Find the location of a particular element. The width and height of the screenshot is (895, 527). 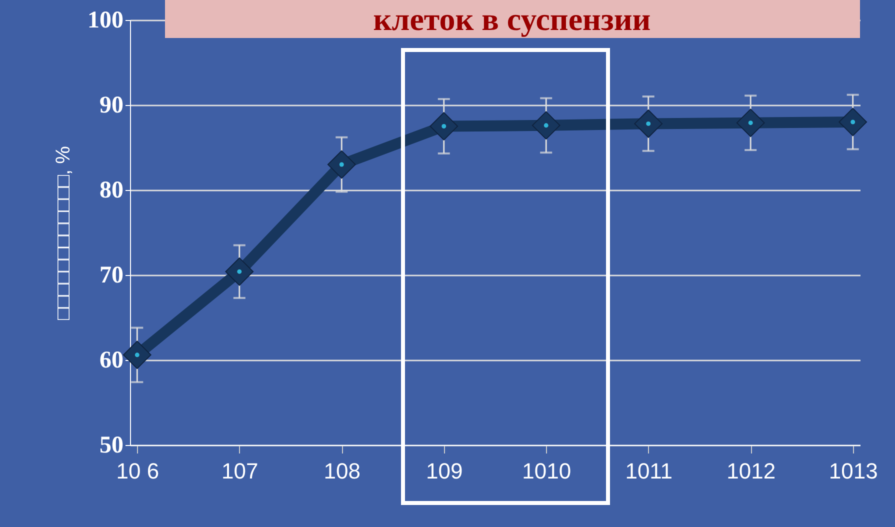

y-axis-title: □□□□□□□□□□□□, % is located at coordinates (63, 233).